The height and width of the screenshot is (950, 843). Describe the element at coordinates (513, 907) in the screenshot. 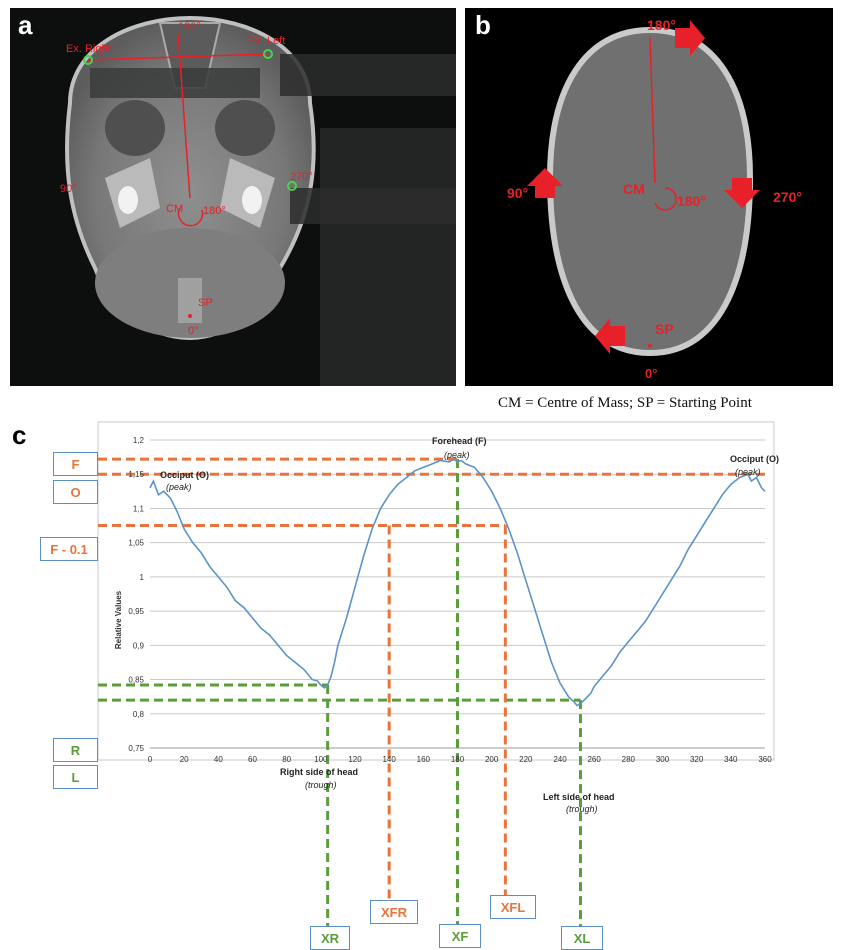

I see `box-label-xfl: XFL` at that location.